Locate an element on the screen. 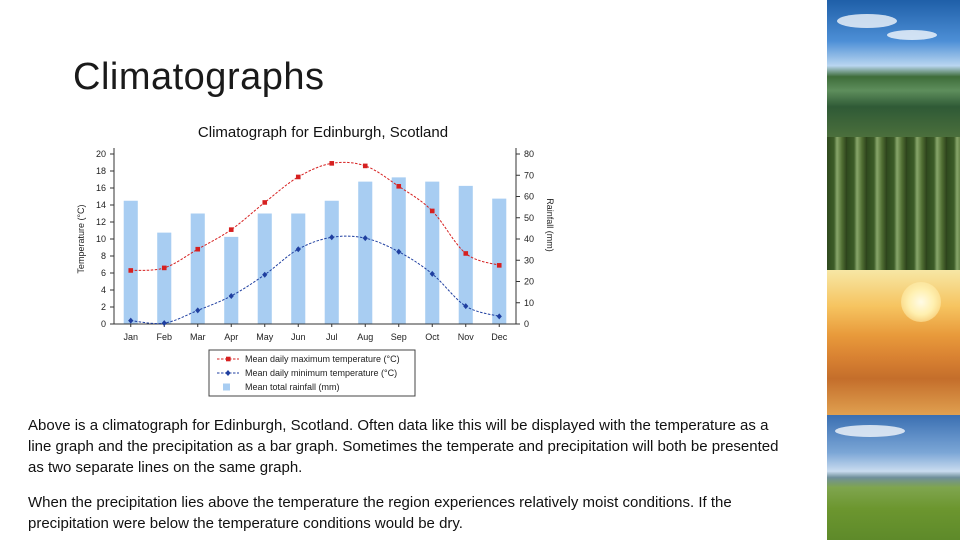 This screenshot has width=960, height=540. x-tick-label: Feb is located at coordinates (164, 337).